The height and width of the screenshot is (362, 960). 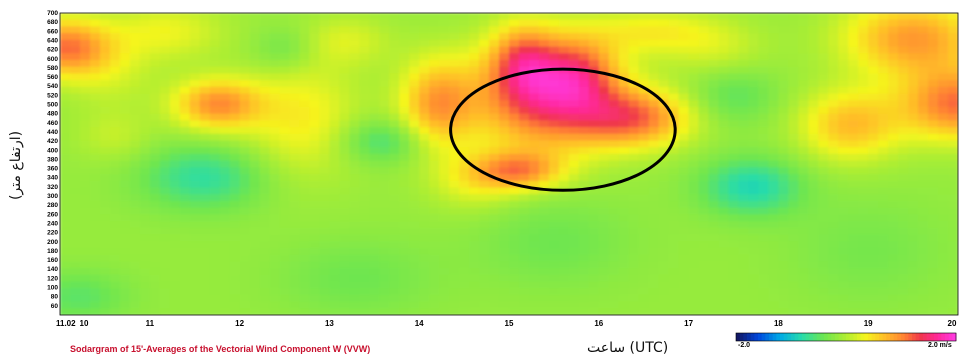 What do you see at coordinates (763, 337) in the screenshot?
I see `colorbar-segment` at bounding box center [763, 337].